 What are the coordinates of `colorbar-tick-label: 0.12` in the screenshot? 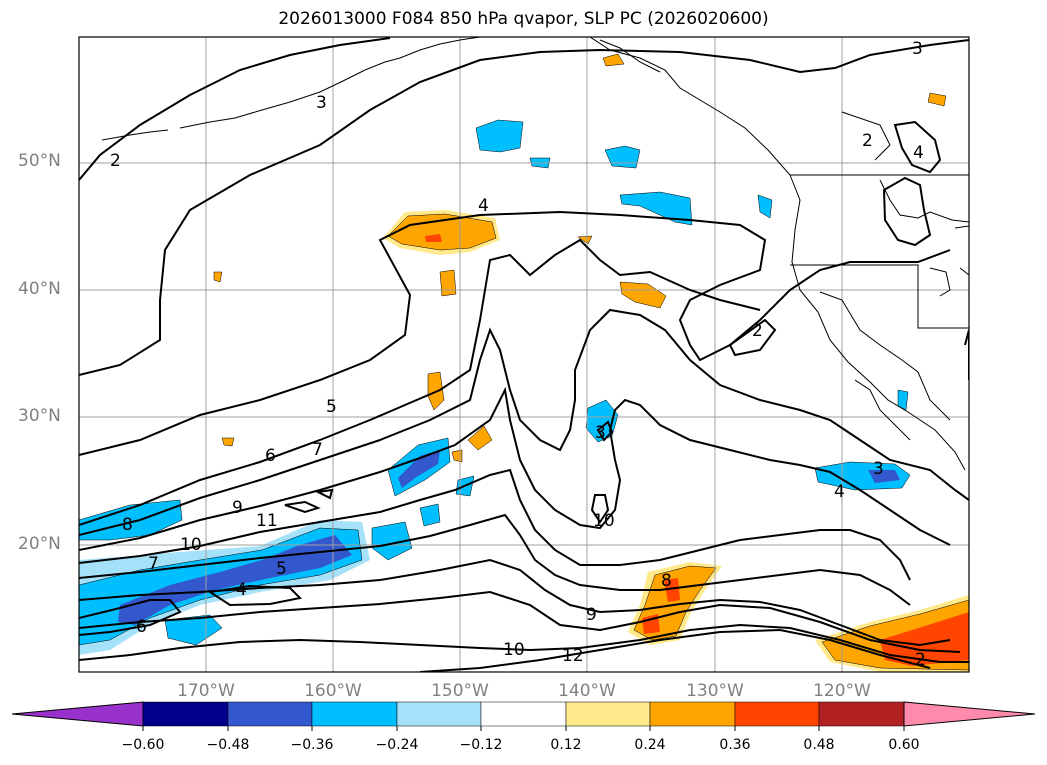 It's located at (566, 745).